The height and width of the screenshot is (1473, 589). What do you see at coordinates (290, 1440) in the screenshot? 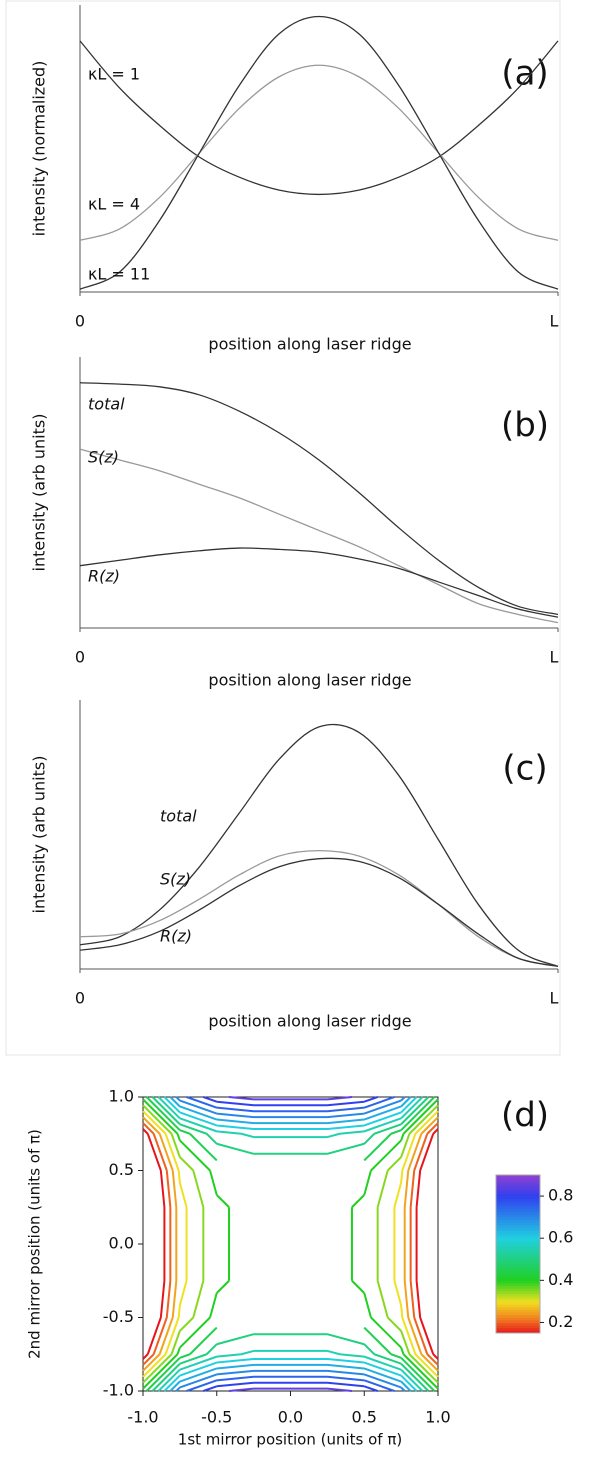
I see `x-axis-label: 1st mirror position (units of π)` at bounding box center [290, 1440].